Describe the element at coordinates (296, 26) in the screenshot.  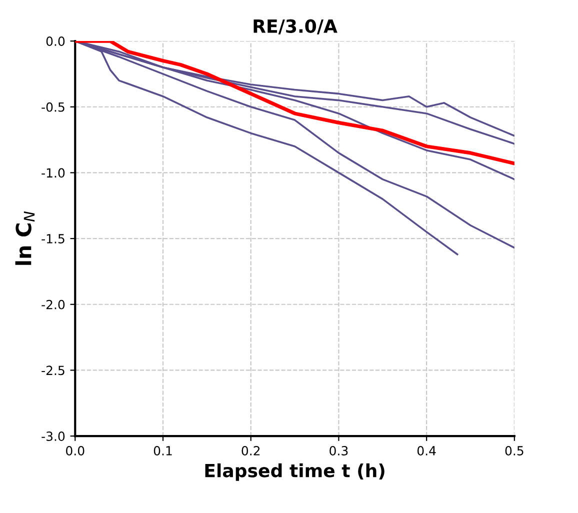
I see `chart-title: RE/3.0/A` at that location.